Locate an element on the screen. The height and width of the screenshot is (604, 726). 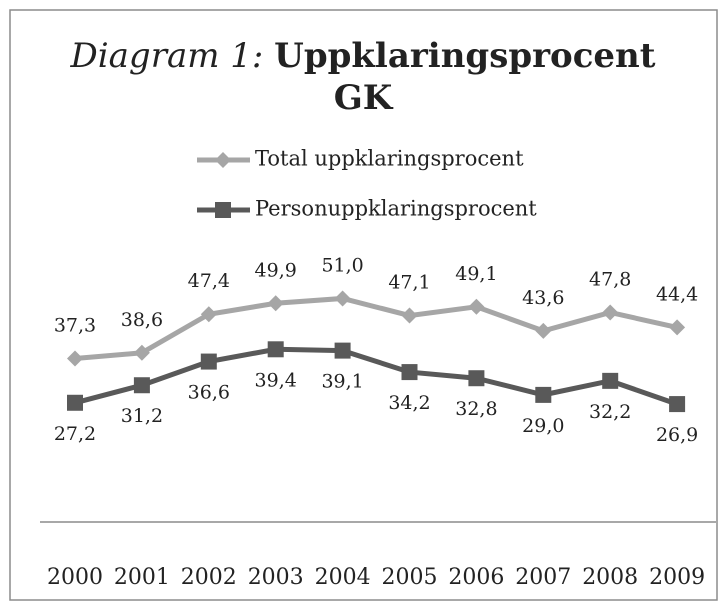
data-label: 49,1 is located at coordinates (476, 274).